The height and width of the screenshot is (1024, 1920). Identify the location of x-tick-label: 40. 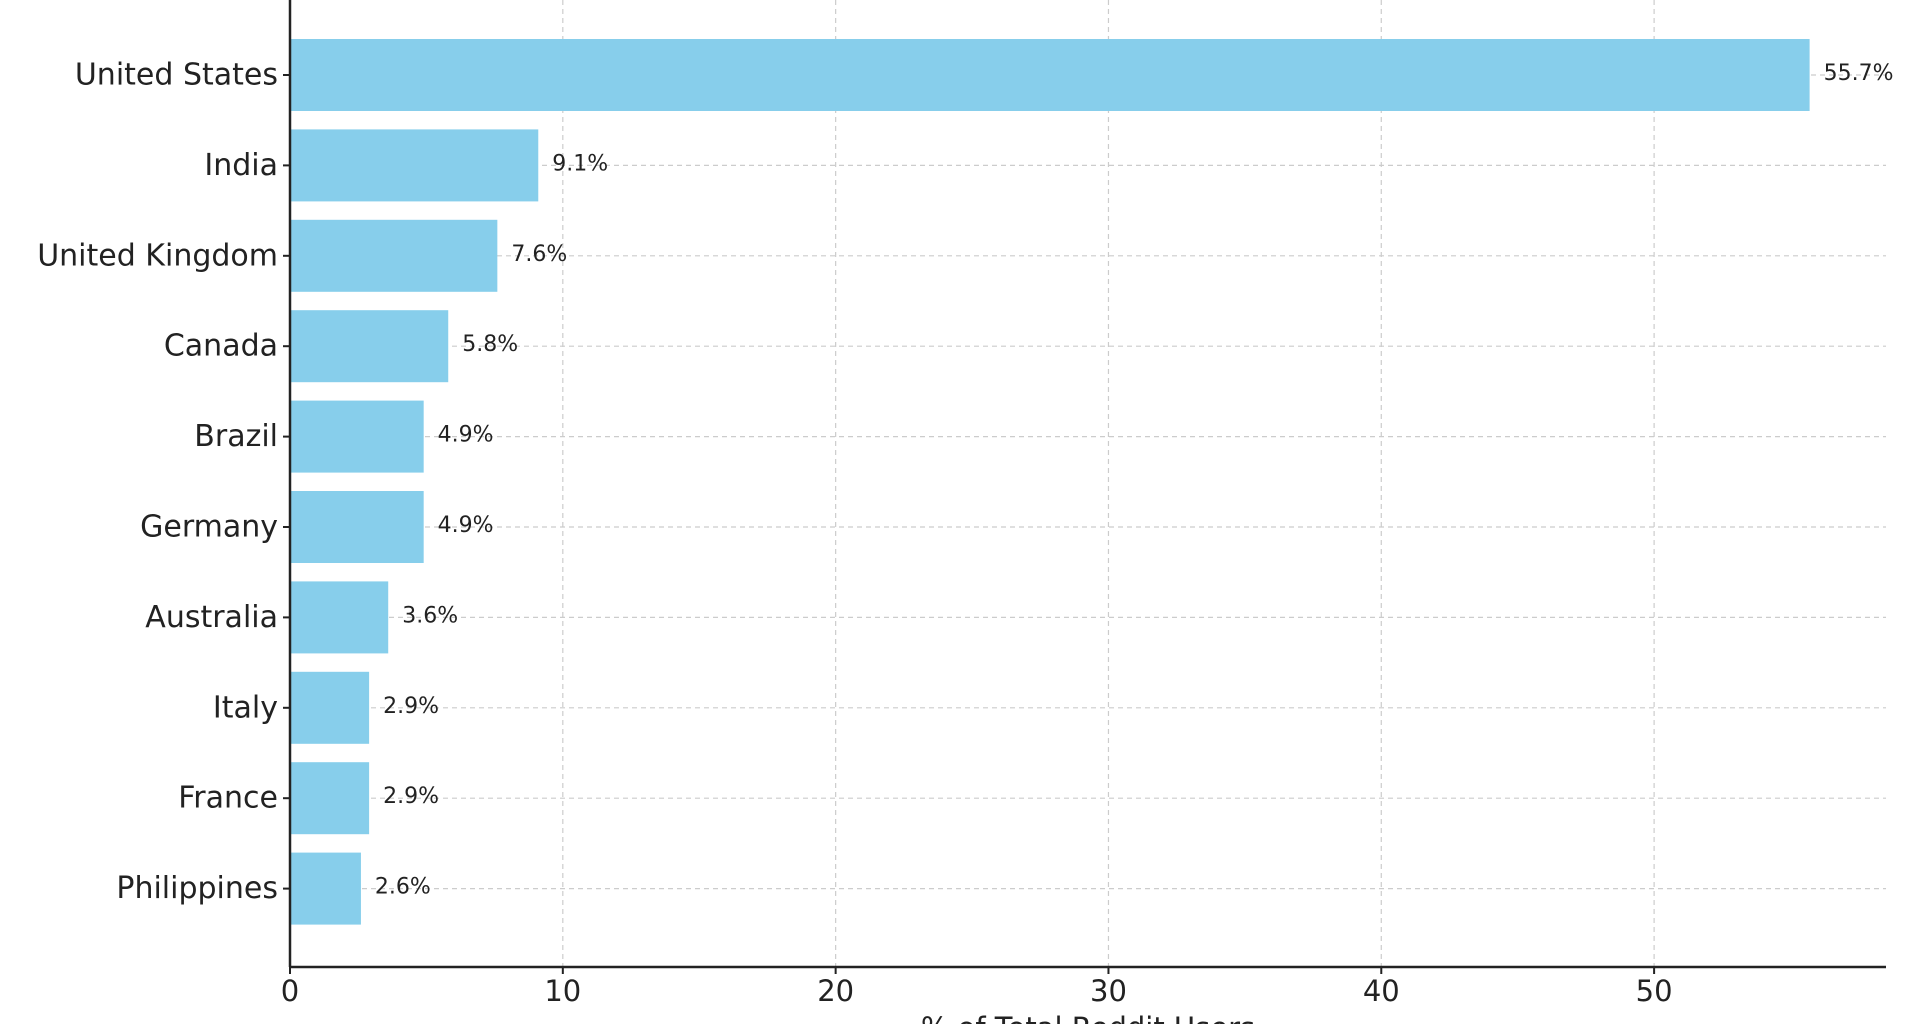
(1381, 991).